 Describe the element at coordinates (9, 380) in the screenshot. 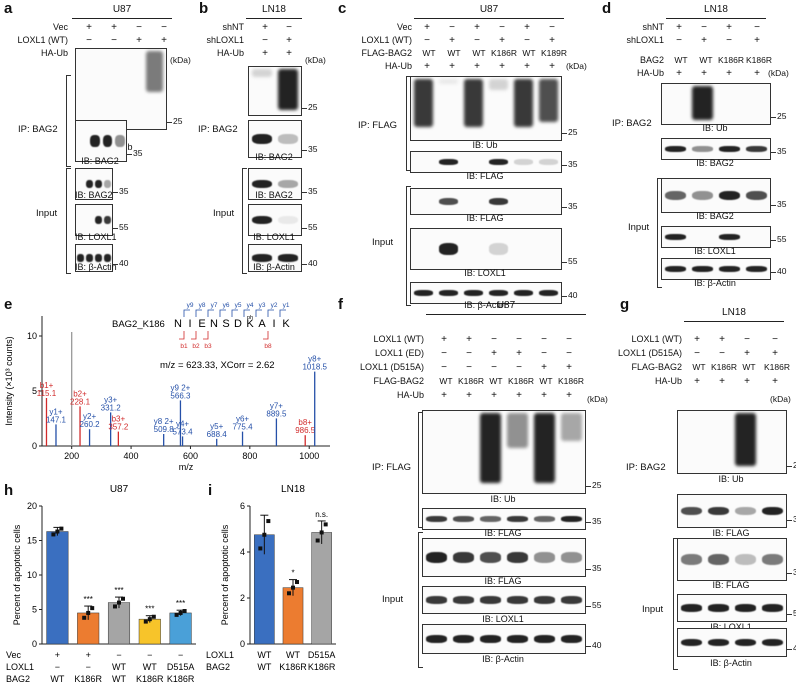

I see `y-axis-label: Intensity (×10³ counts)` at that location.